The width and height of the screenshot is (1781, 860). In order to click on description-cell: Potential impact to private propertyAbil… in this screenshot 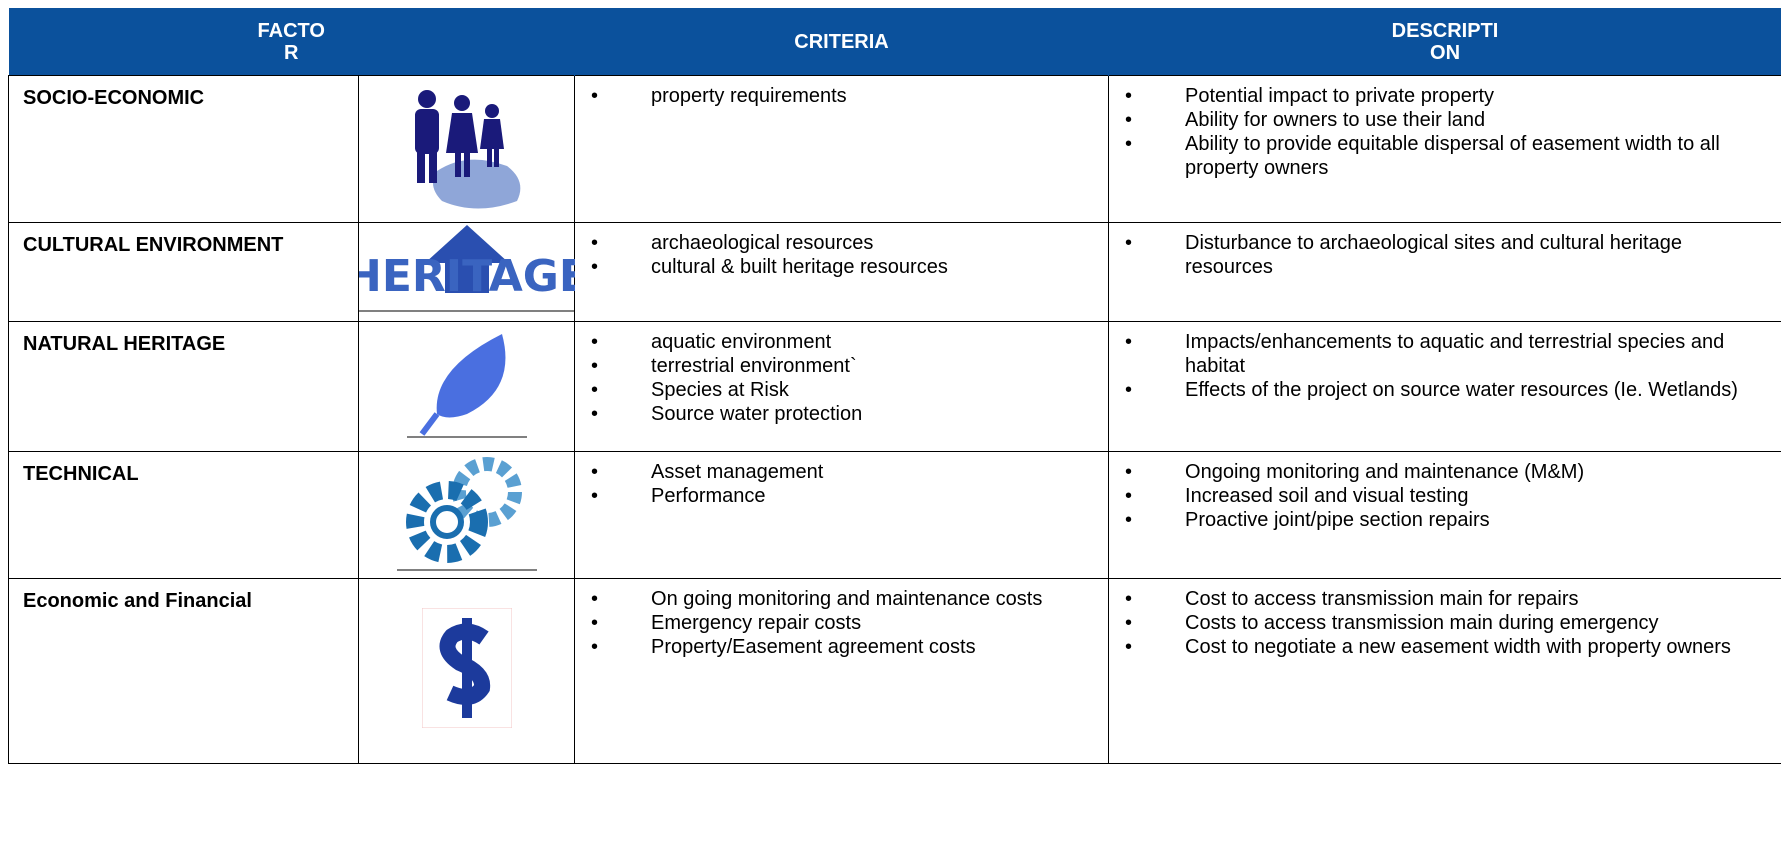, I will do `click(1444, 149)`.